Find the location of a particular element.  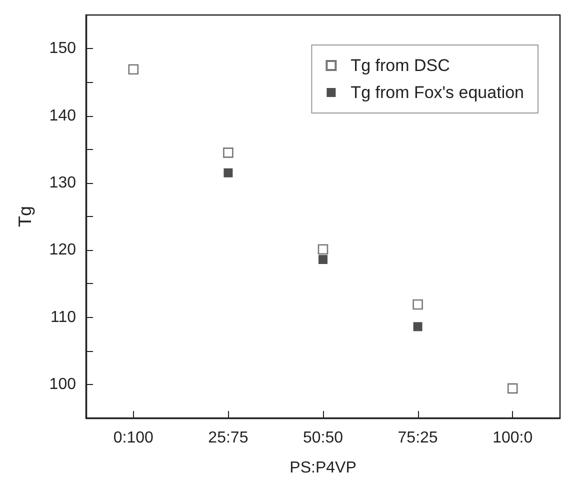

x-tick-label: 50:50 is located at coordinates (323, 438).